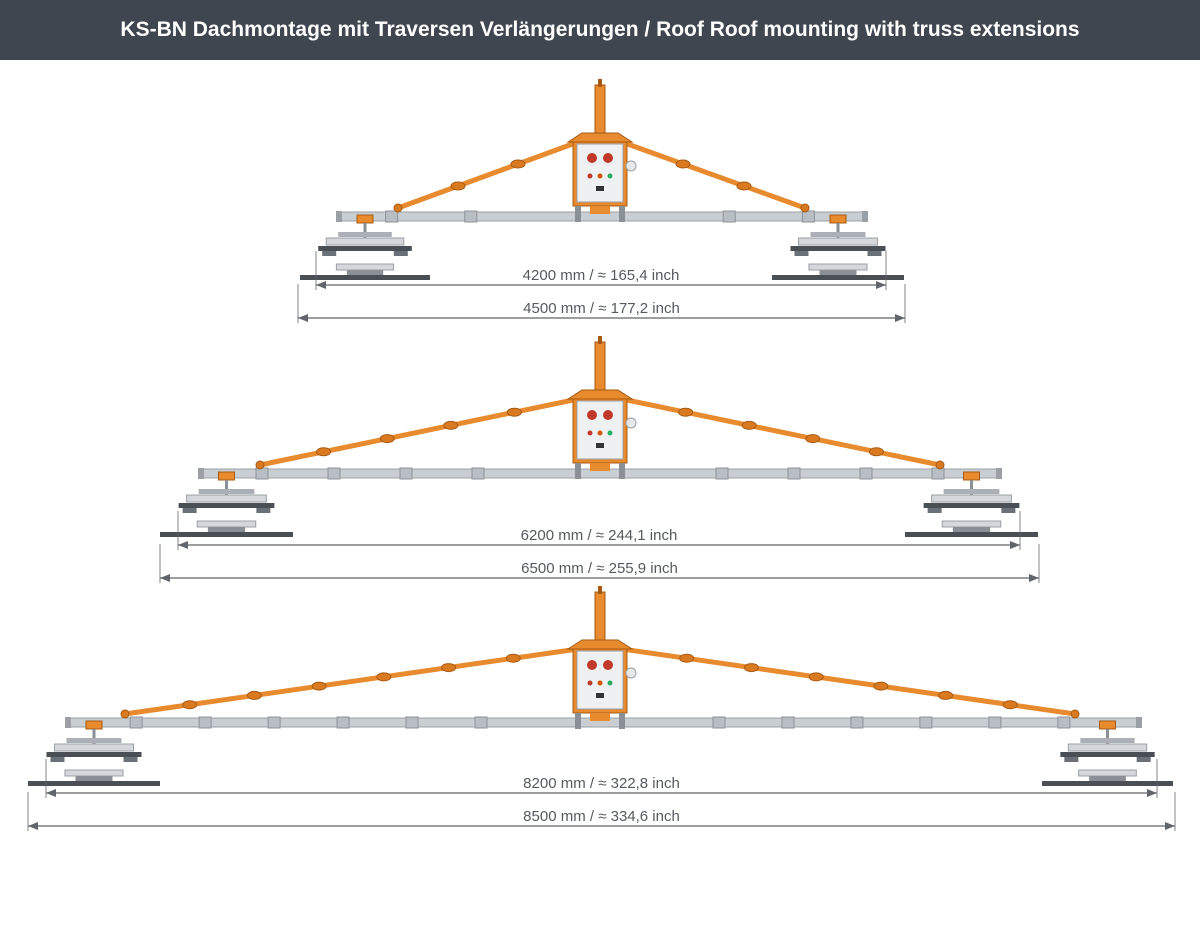 This screenshot has height=949, width=1200. I want to click on right-pad-bracket-lower, so click(971, 529).